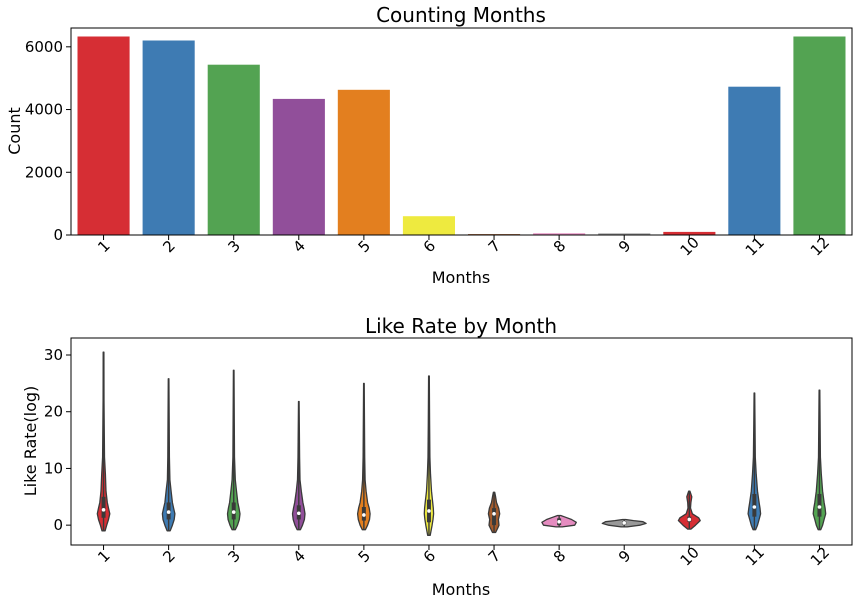 The image size is (859, 603). I want to click on violin-y-ticks: 0 10 20 30, so click(57, 440).